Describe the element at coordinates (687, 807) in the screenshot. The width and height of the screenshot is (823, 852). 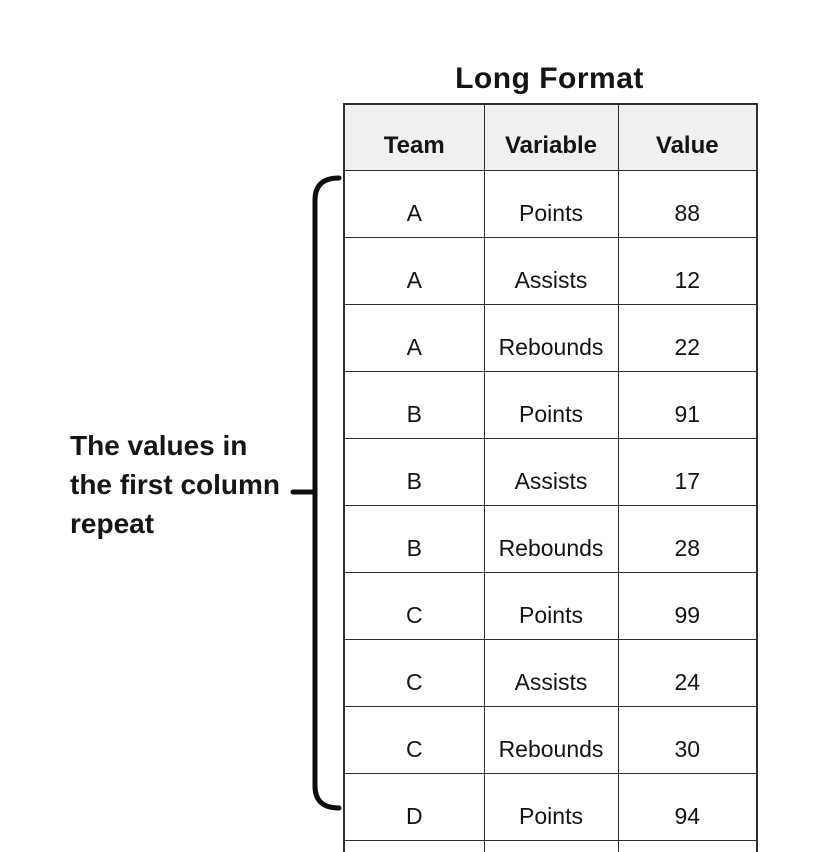
I see `cell-value: 94` at that location.